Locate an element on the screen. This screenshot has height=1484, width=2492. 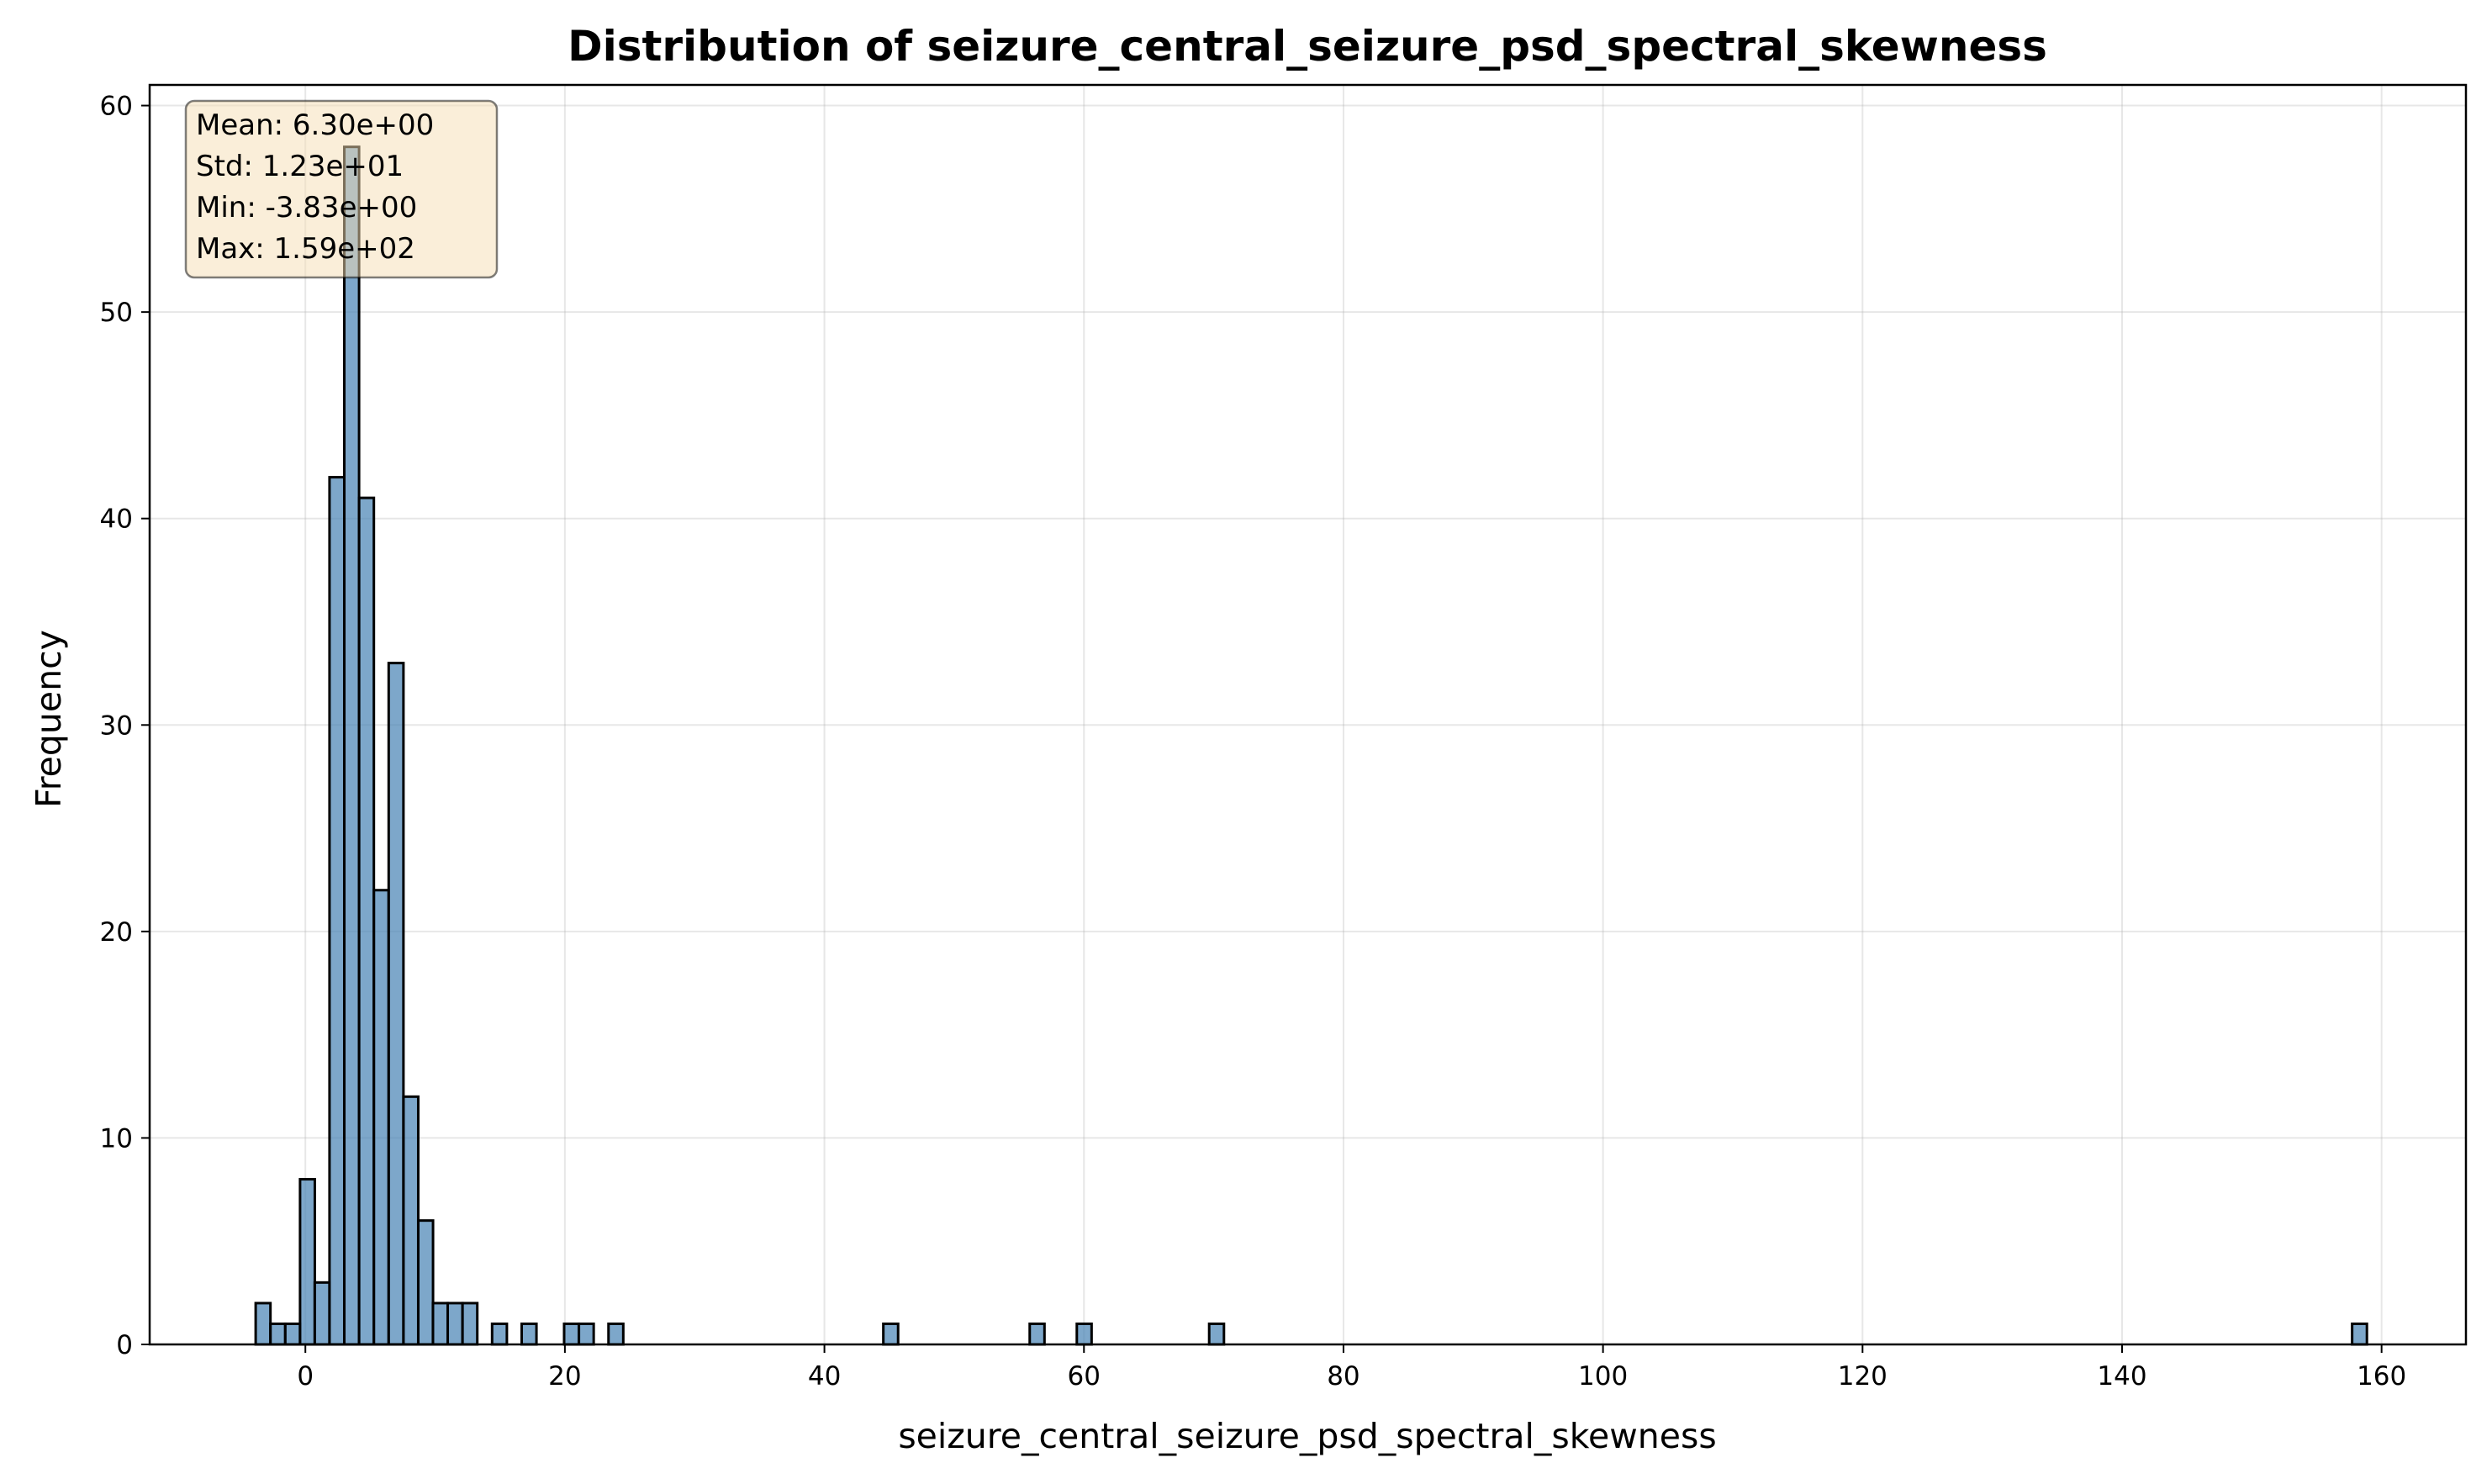
y-tick-label: 0 is located at coordinates (125, 1345).